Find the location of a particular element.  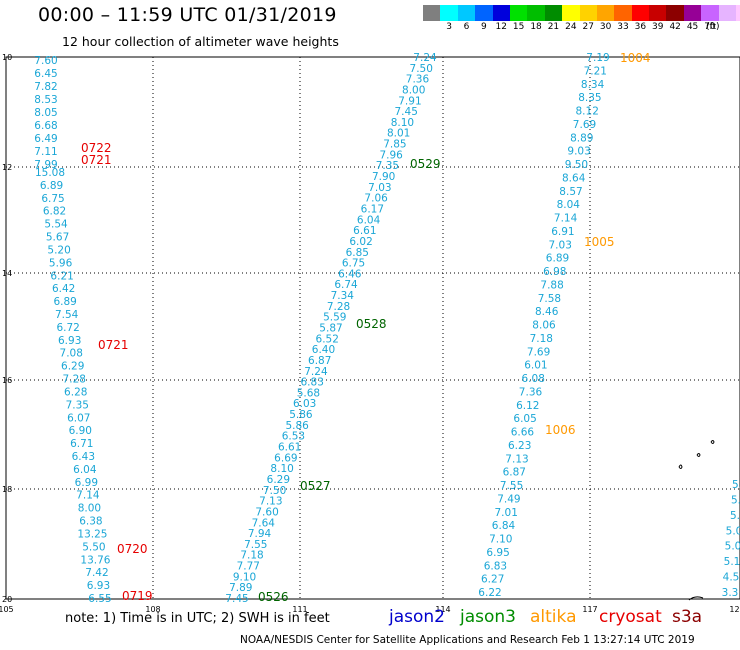

swh-value: 7.03 is located at coordinates (379, 188).